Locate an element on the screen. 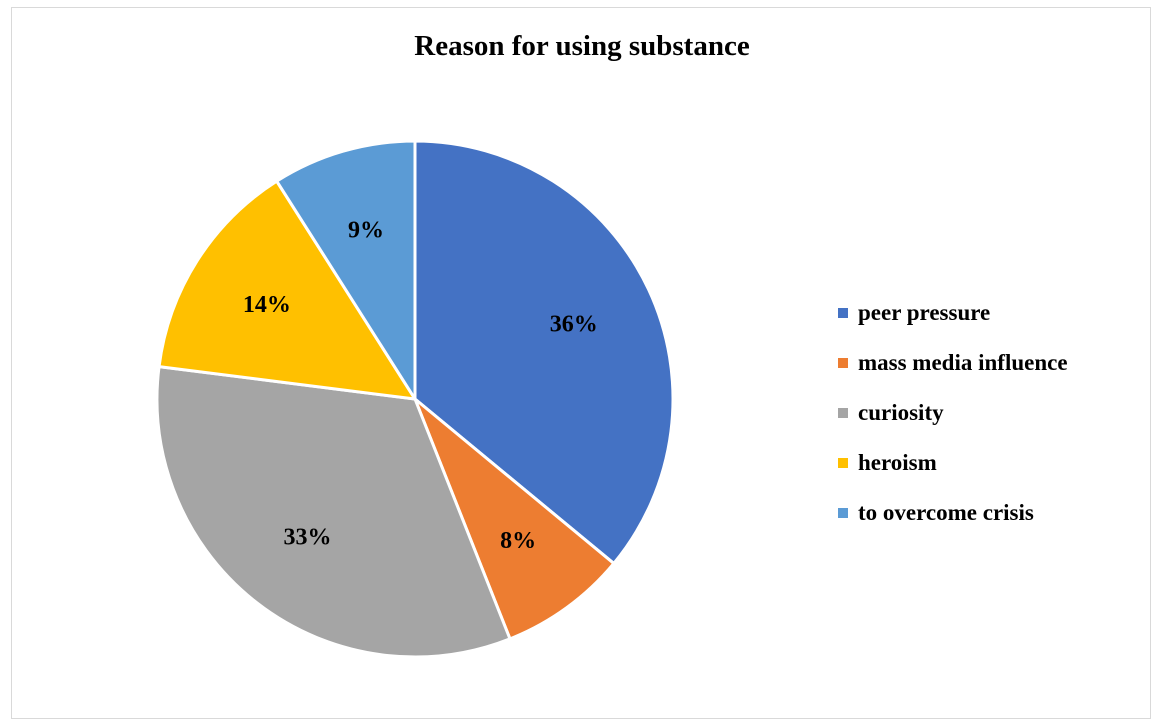 The image size is (1159, 726). legend-item-curiosity: curiosity is located at coordinates (953, 413).